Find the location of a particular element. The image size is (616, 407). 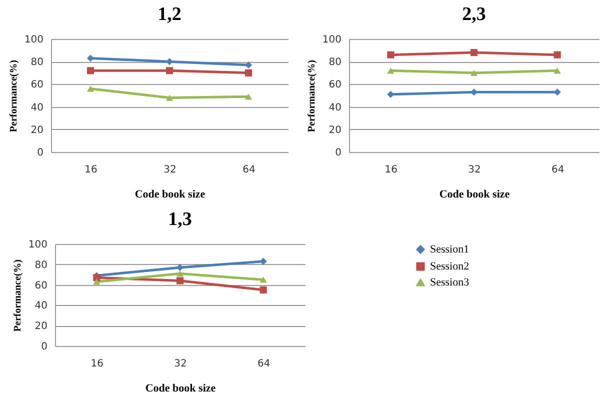

legend-label: Session2 is located at coordinates (450, 266).